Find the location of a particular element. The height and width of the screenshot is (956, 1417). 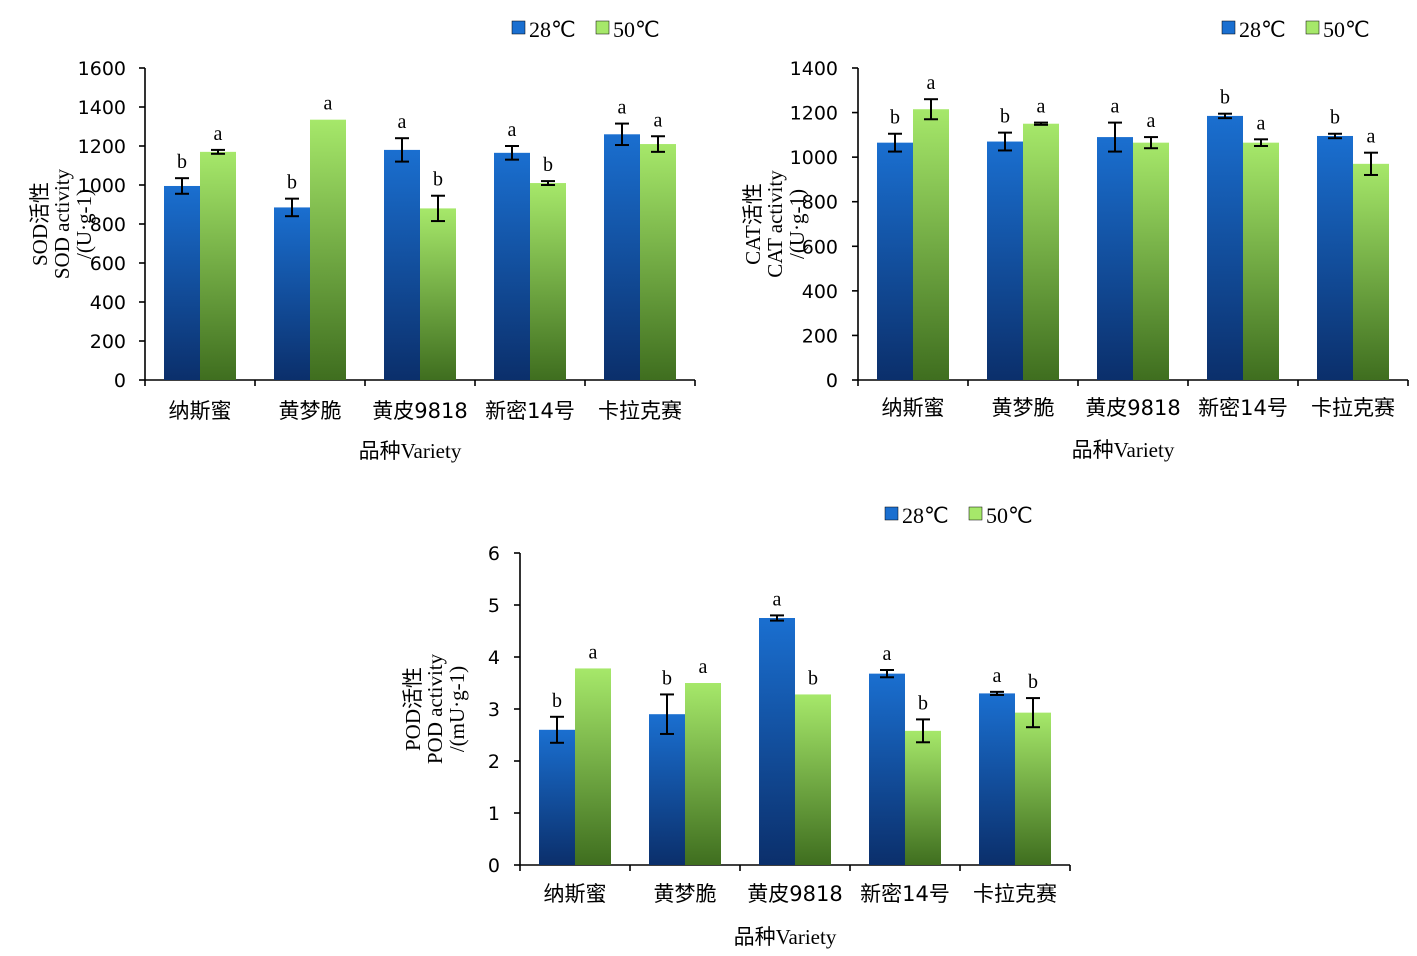

y-tick-label: 600 is located at coordinates (820, 247).